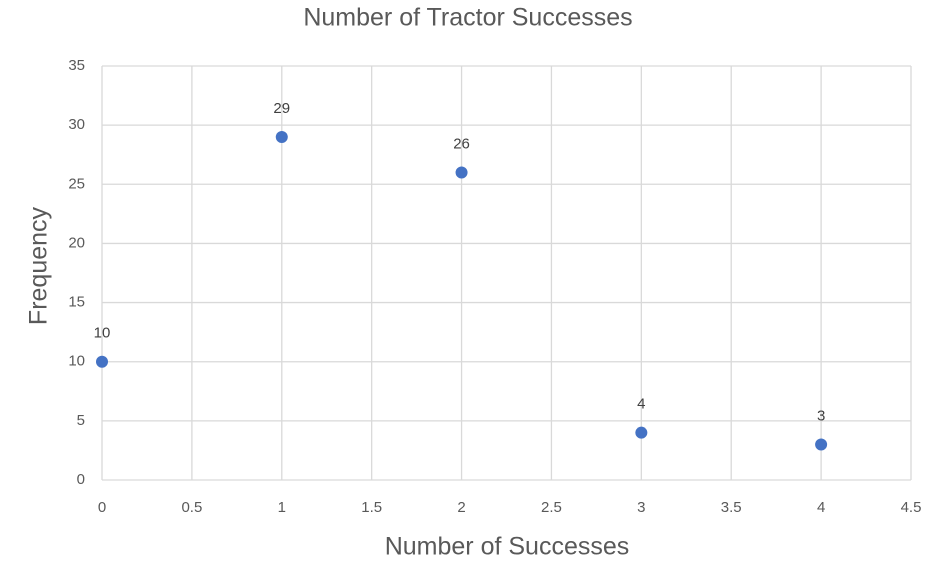  What do you see at coordinates (81, 420) in the screenshot?
I see `y-tick-label: 5` at bounding box center [81, 420].